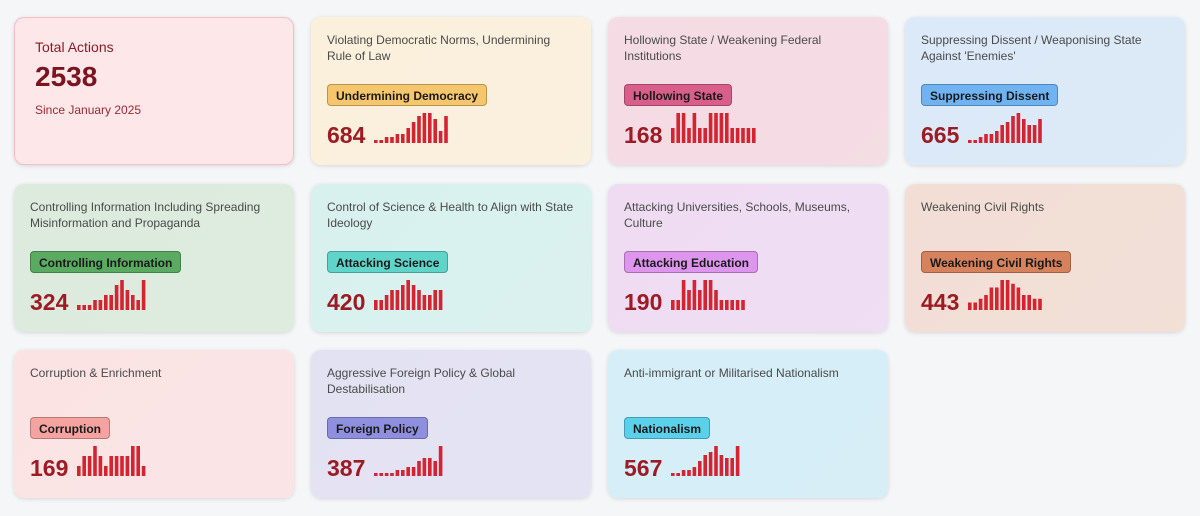  I want to click on category-badge: Hollowing State, so click(678, 95).